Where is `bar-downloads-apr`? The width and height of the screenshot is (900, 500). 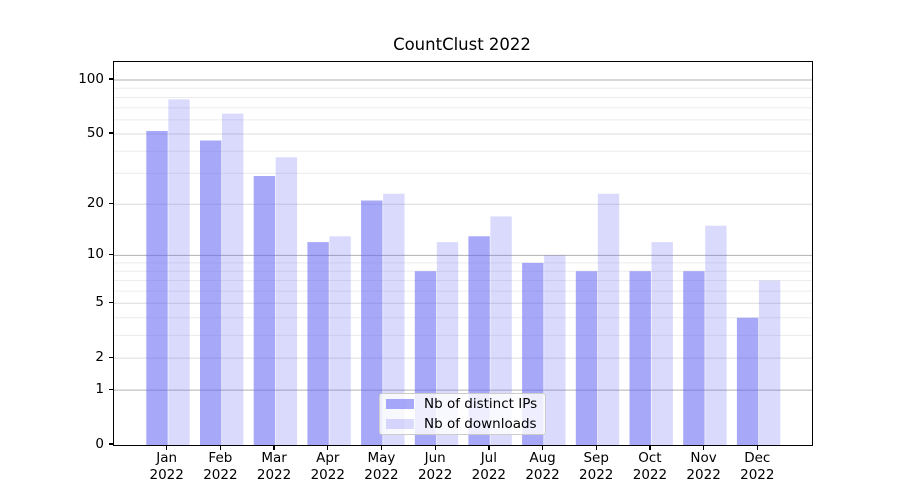 bar-downloads-apr is located at coordinates (340, 340).